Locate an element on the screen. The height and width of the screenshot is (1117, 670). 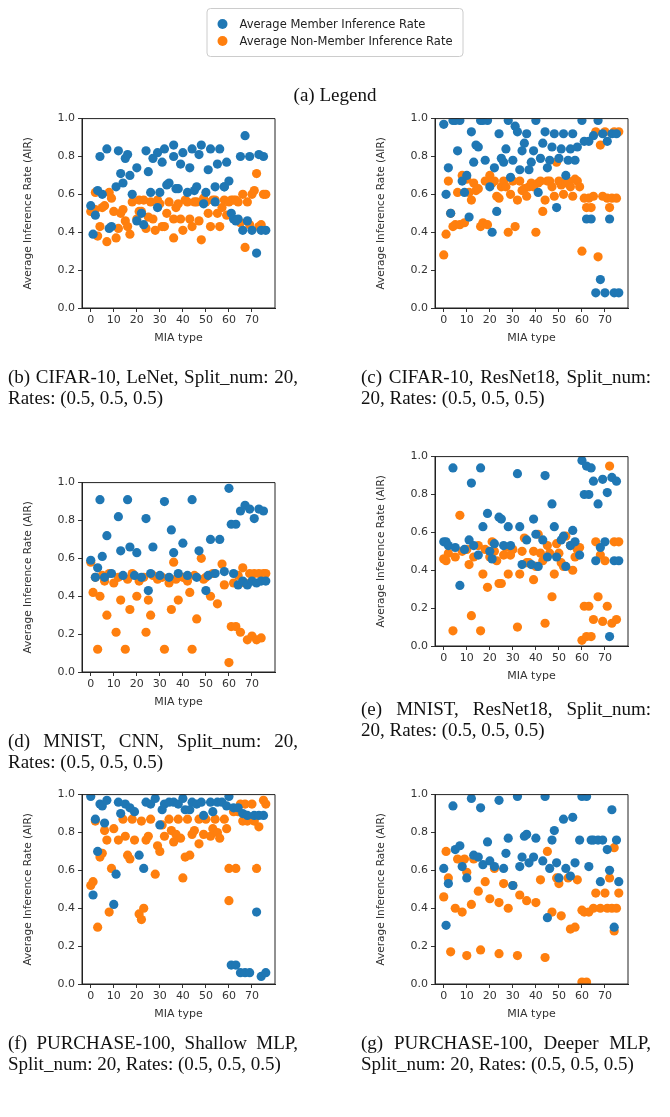
y-tick-label: 0.6 is located at coordinates (66, 558).